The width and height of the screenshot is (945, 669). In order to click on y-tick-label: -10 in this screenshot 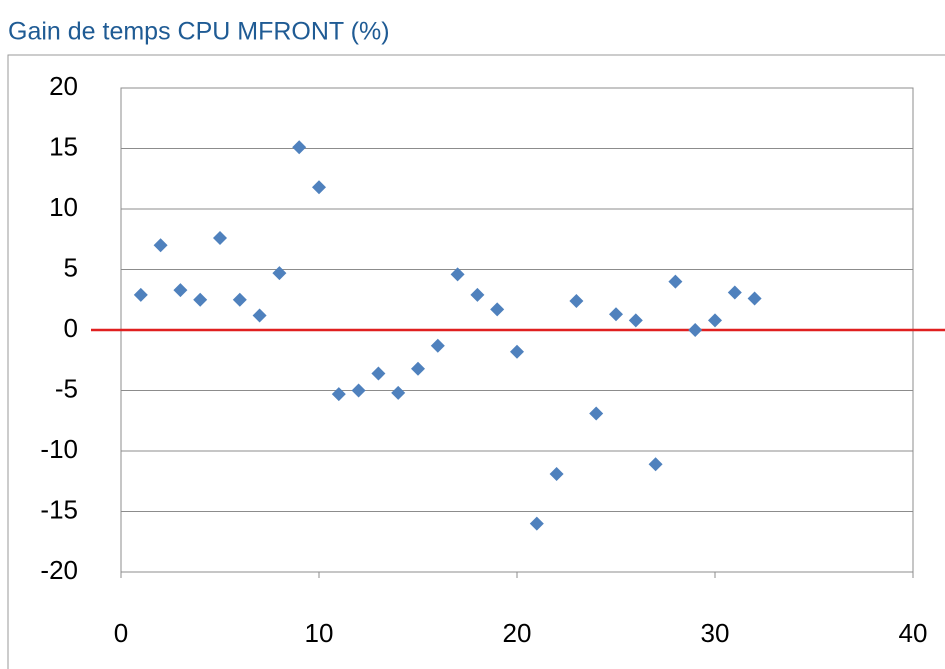, I will do `click(59, 449)`.